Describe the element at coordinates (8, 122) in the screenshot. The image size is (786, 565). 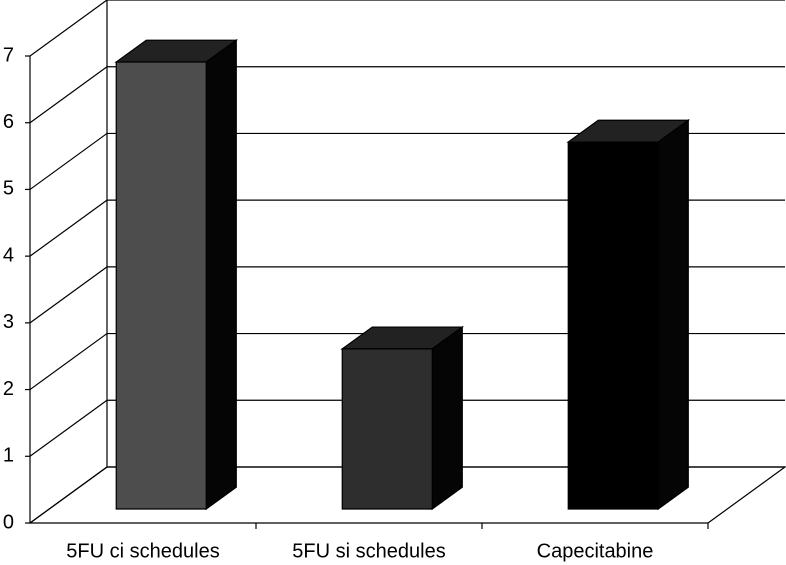
I see `y-tick-label: 6` at that location.